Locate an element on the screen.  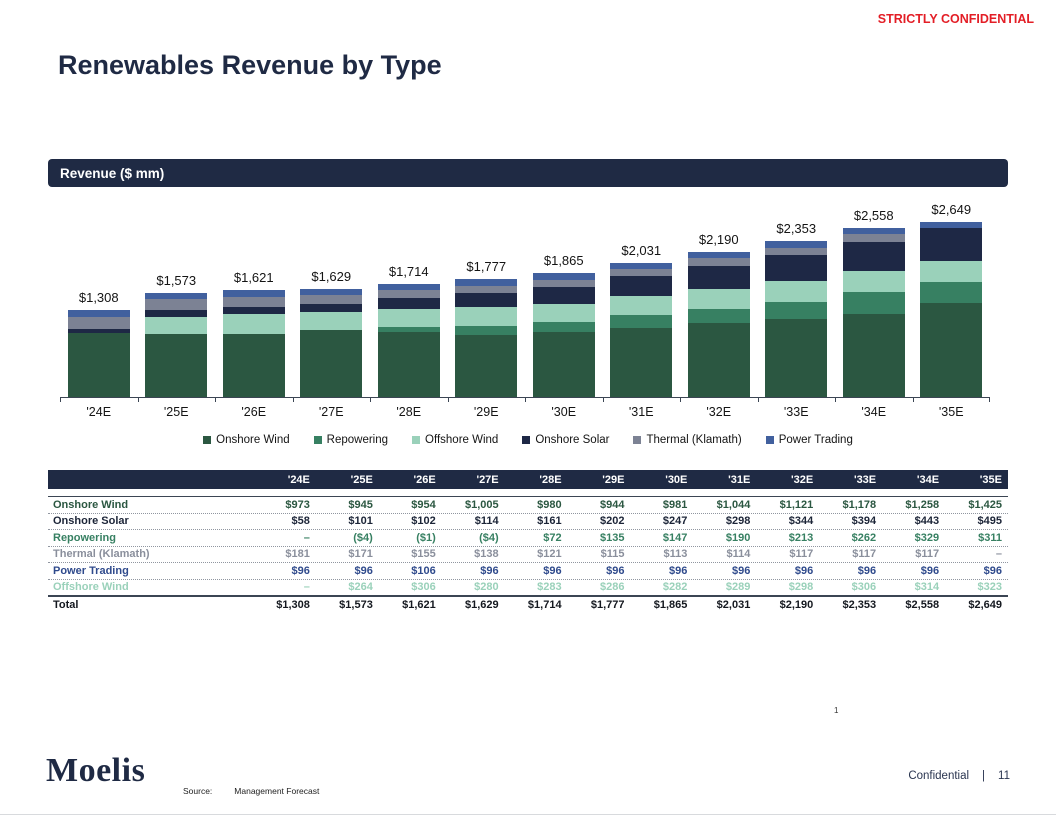
bar-total-label: $1,629 is located at coordinates (331, 276).